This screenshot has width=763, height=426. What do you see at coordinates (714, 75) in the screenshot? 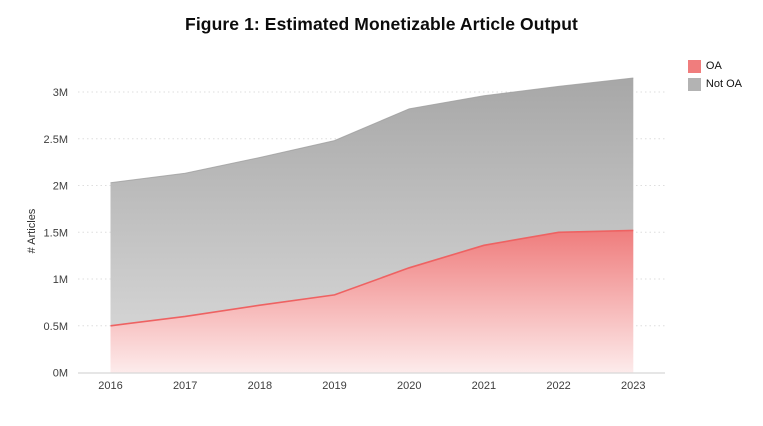
I see `legend: OA Not OA` at bounding box center [714, 75].